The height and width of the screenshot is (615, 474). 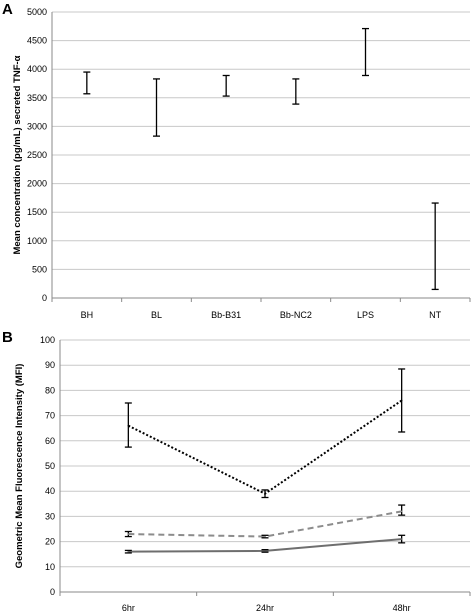 I want to click on y-tick-label: 80, so click(x=50, y=390).